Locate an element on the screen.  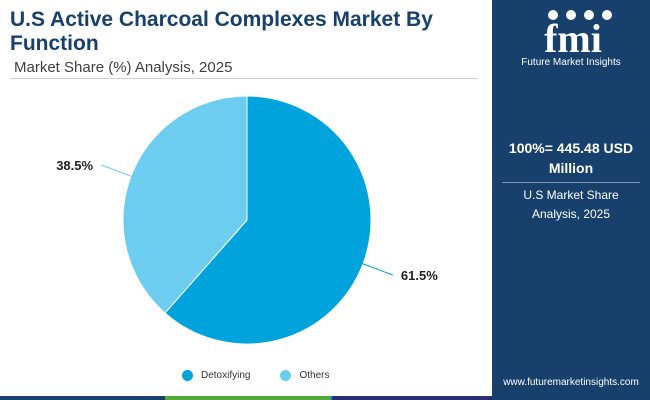
website-link: www.futuremarketinsights.com is located at coordinates (571, 382).